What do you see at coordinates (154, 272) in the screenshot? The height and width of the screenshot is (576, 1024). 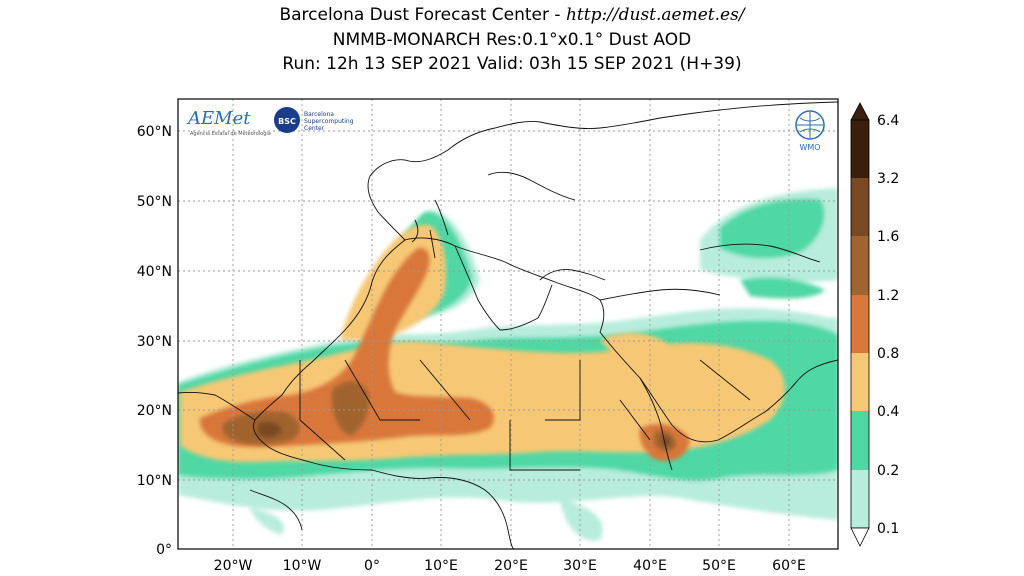 I see `lat-label: 40°N` at bounding box center [154, 272].